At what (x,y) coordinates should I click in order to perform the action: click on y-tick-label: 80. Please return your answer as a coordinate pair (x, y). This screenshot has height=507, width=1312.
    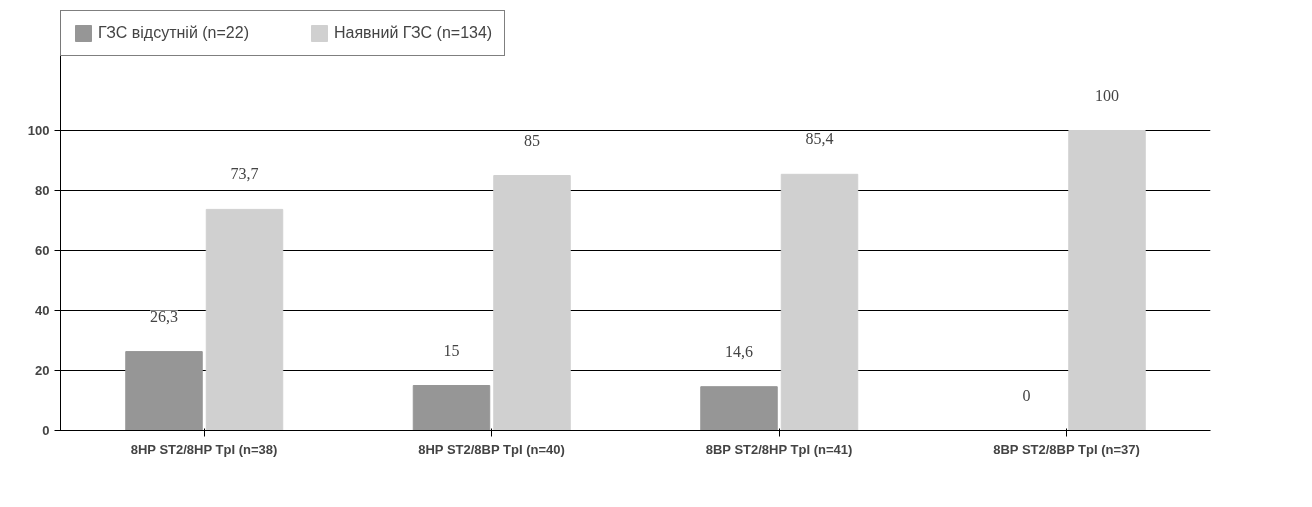
    Looking at the image, I should click on (42, 190).